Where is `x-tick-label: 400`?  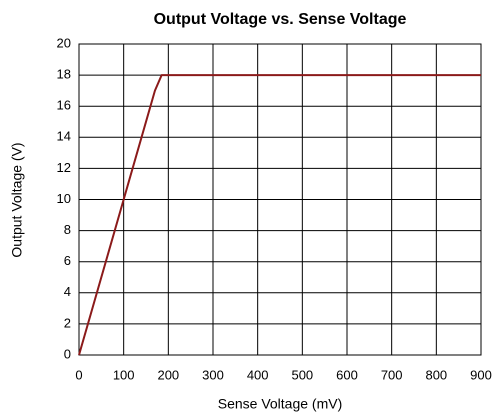
x-tick-label: 400 is located at coordinates (258, 374).